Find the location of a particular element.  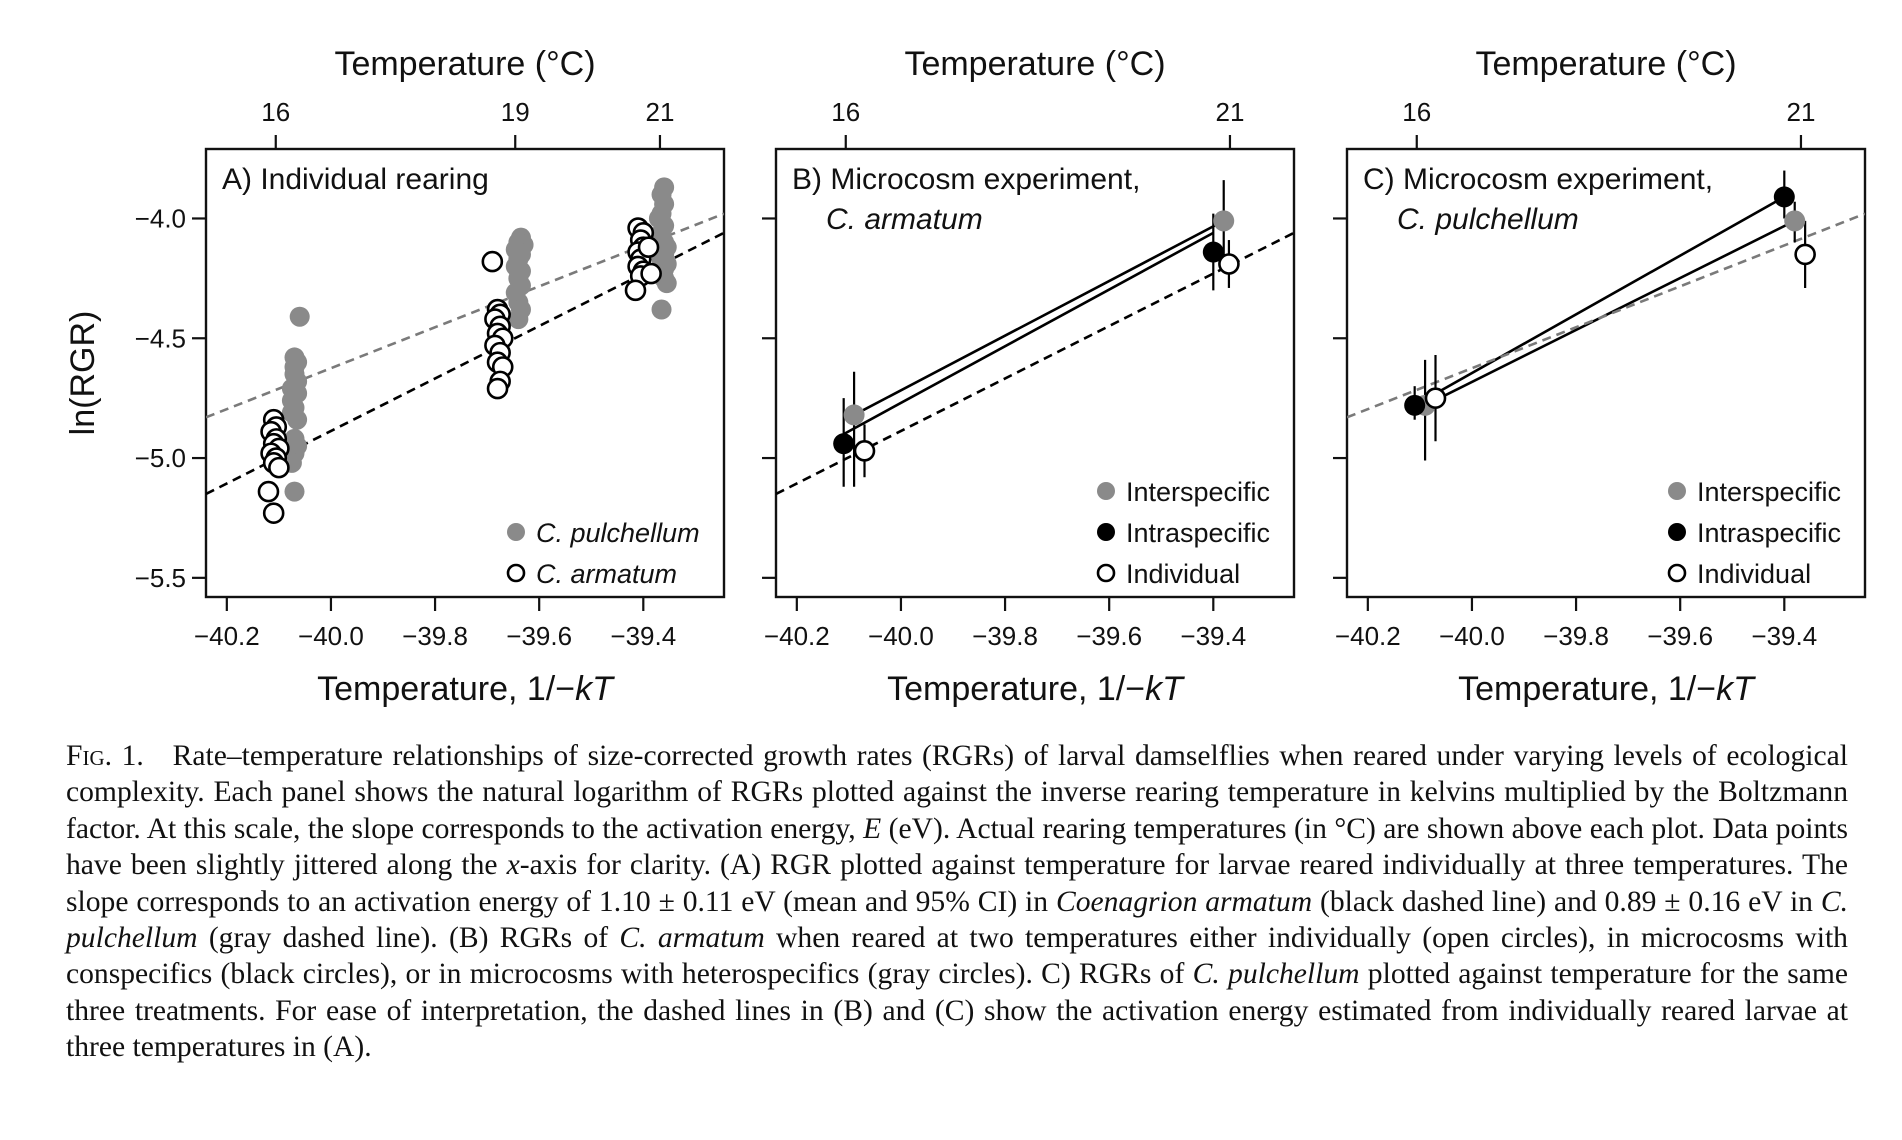

panel-title: B) Microcosm experiment, is located at coordinates (966, 179).